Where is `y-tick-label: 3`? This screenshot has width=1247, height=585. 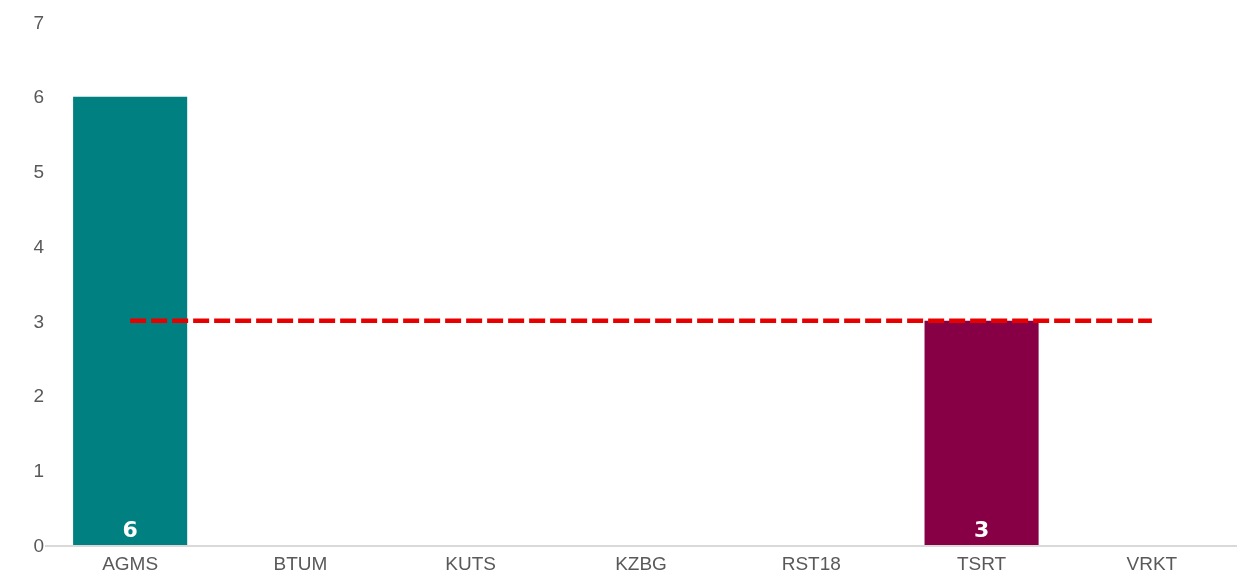
y-tick-label: 3 is located at coordinates (38, 321).